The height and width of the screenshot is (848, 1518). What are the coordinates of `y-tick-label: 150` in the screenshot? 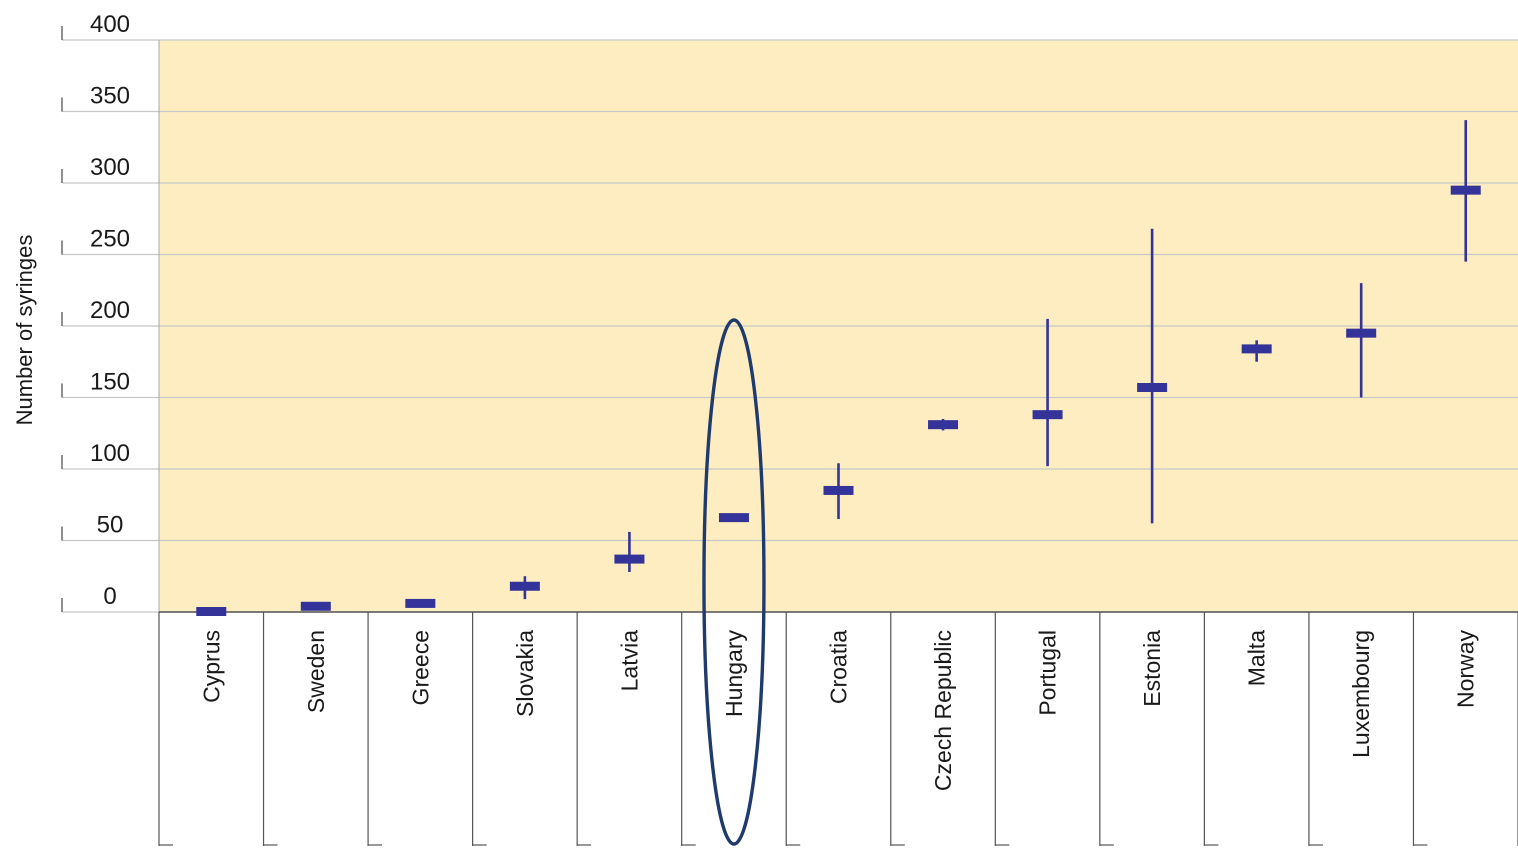 It's located at (110, 382).